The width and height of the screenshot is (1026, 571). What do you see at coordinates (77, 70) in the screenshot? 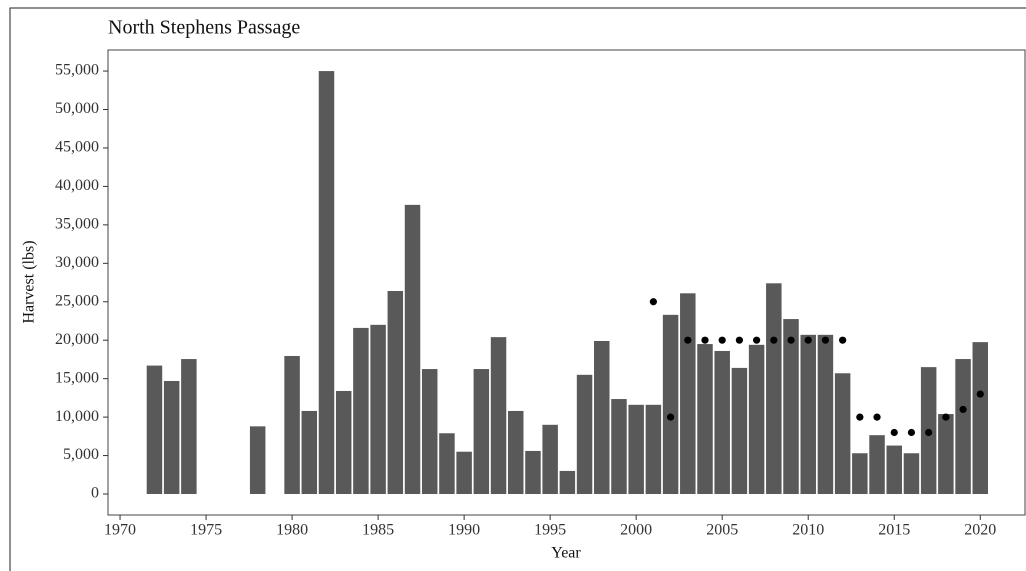
I see `y-tick-label: 55,000` at bounding box center [77, 70].